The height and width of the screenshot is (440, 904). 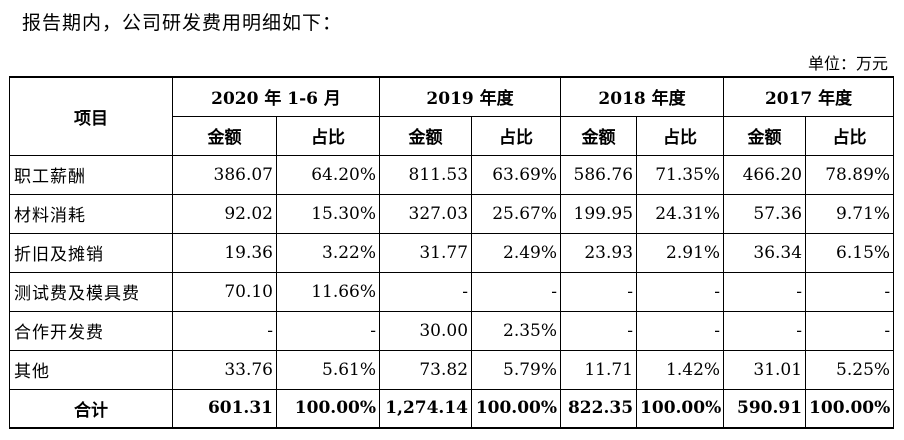 I want to click on total-amount-cell: 590.91, so click(x=765, y=408).